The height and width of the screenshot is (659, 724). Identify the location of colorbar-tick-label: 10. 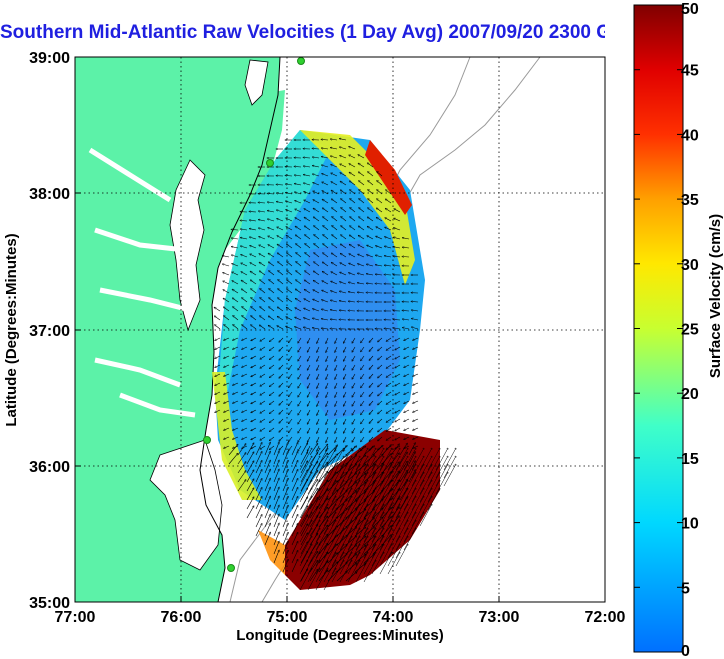
(690, 524).